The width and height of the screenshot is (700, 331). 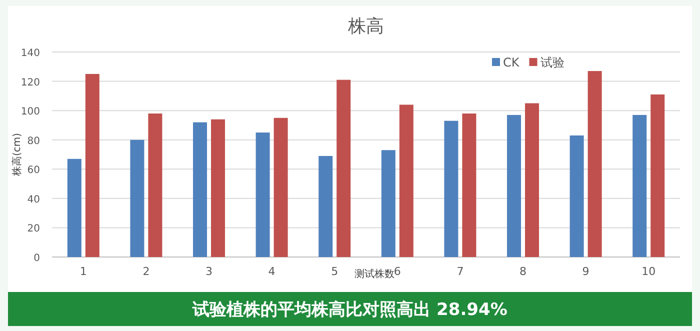 I want to click on x-tick-label: 5, so click(x=334, y=271).